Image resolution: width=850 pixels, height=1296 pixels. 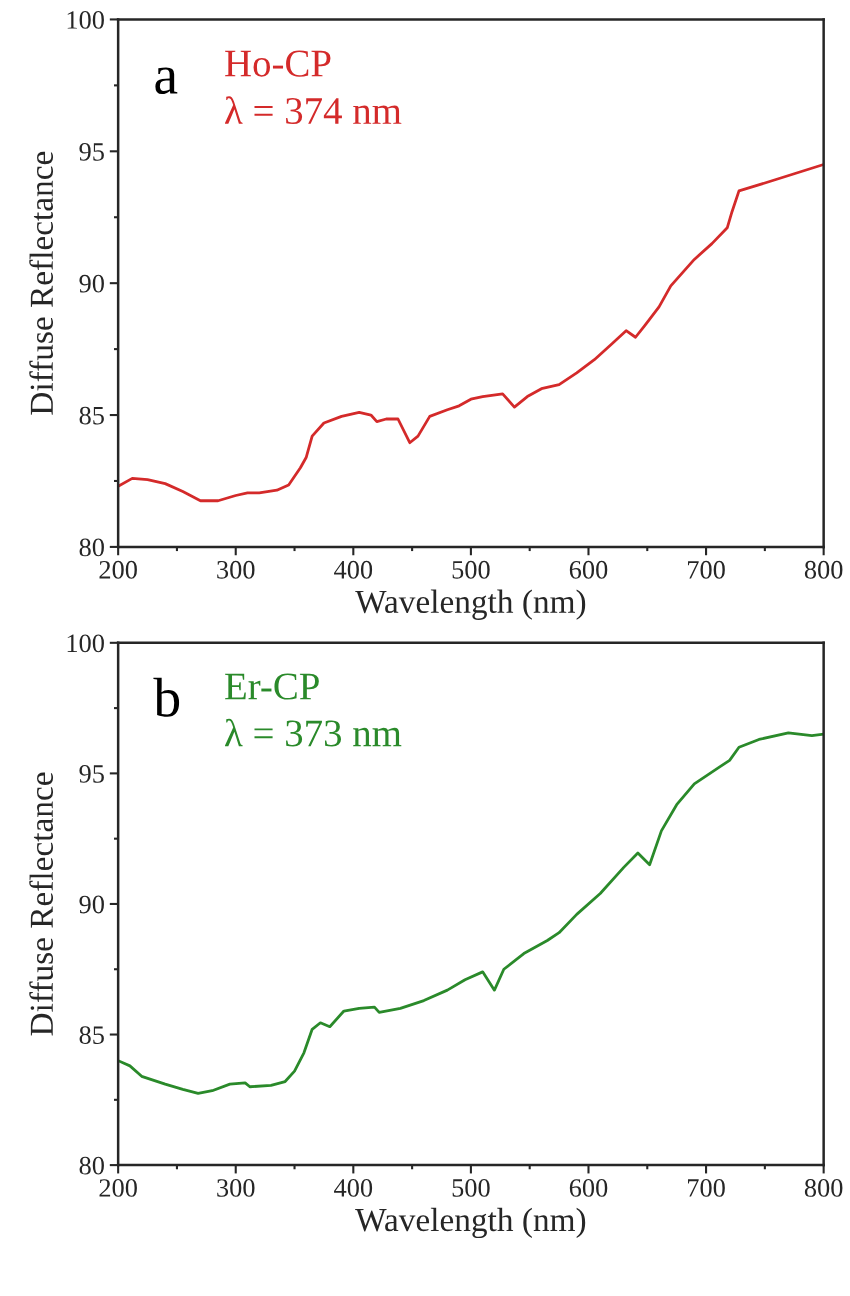 What do you see at coordinates (166, 697) in the screenshot?
I see `annotation: b` at bounding box center [166, 697].